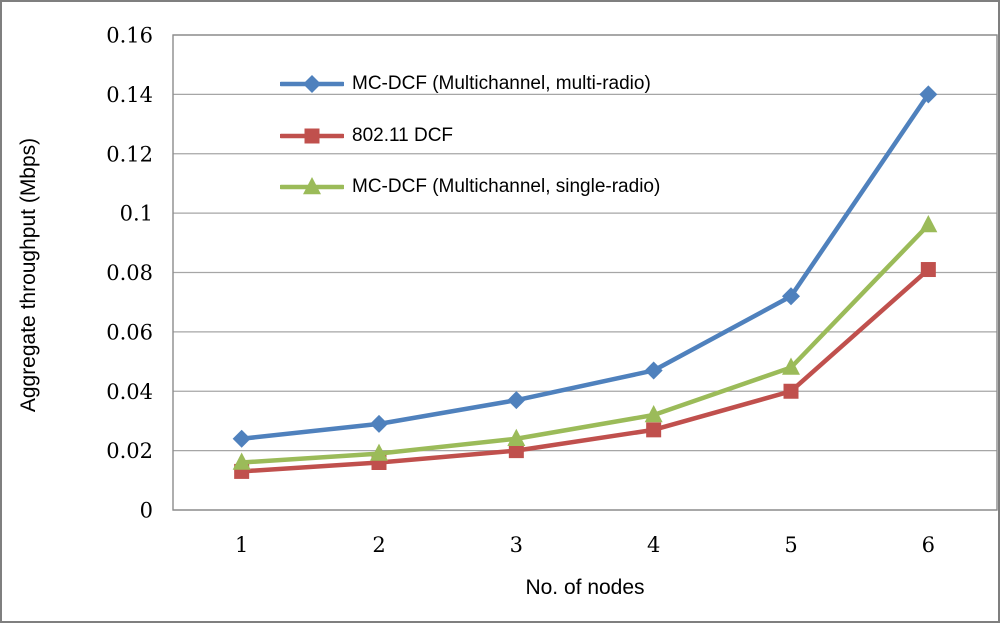  Describe the element at coordinates (378, 545) in the screenshot. I see `x-tick-label: 2` at that location.